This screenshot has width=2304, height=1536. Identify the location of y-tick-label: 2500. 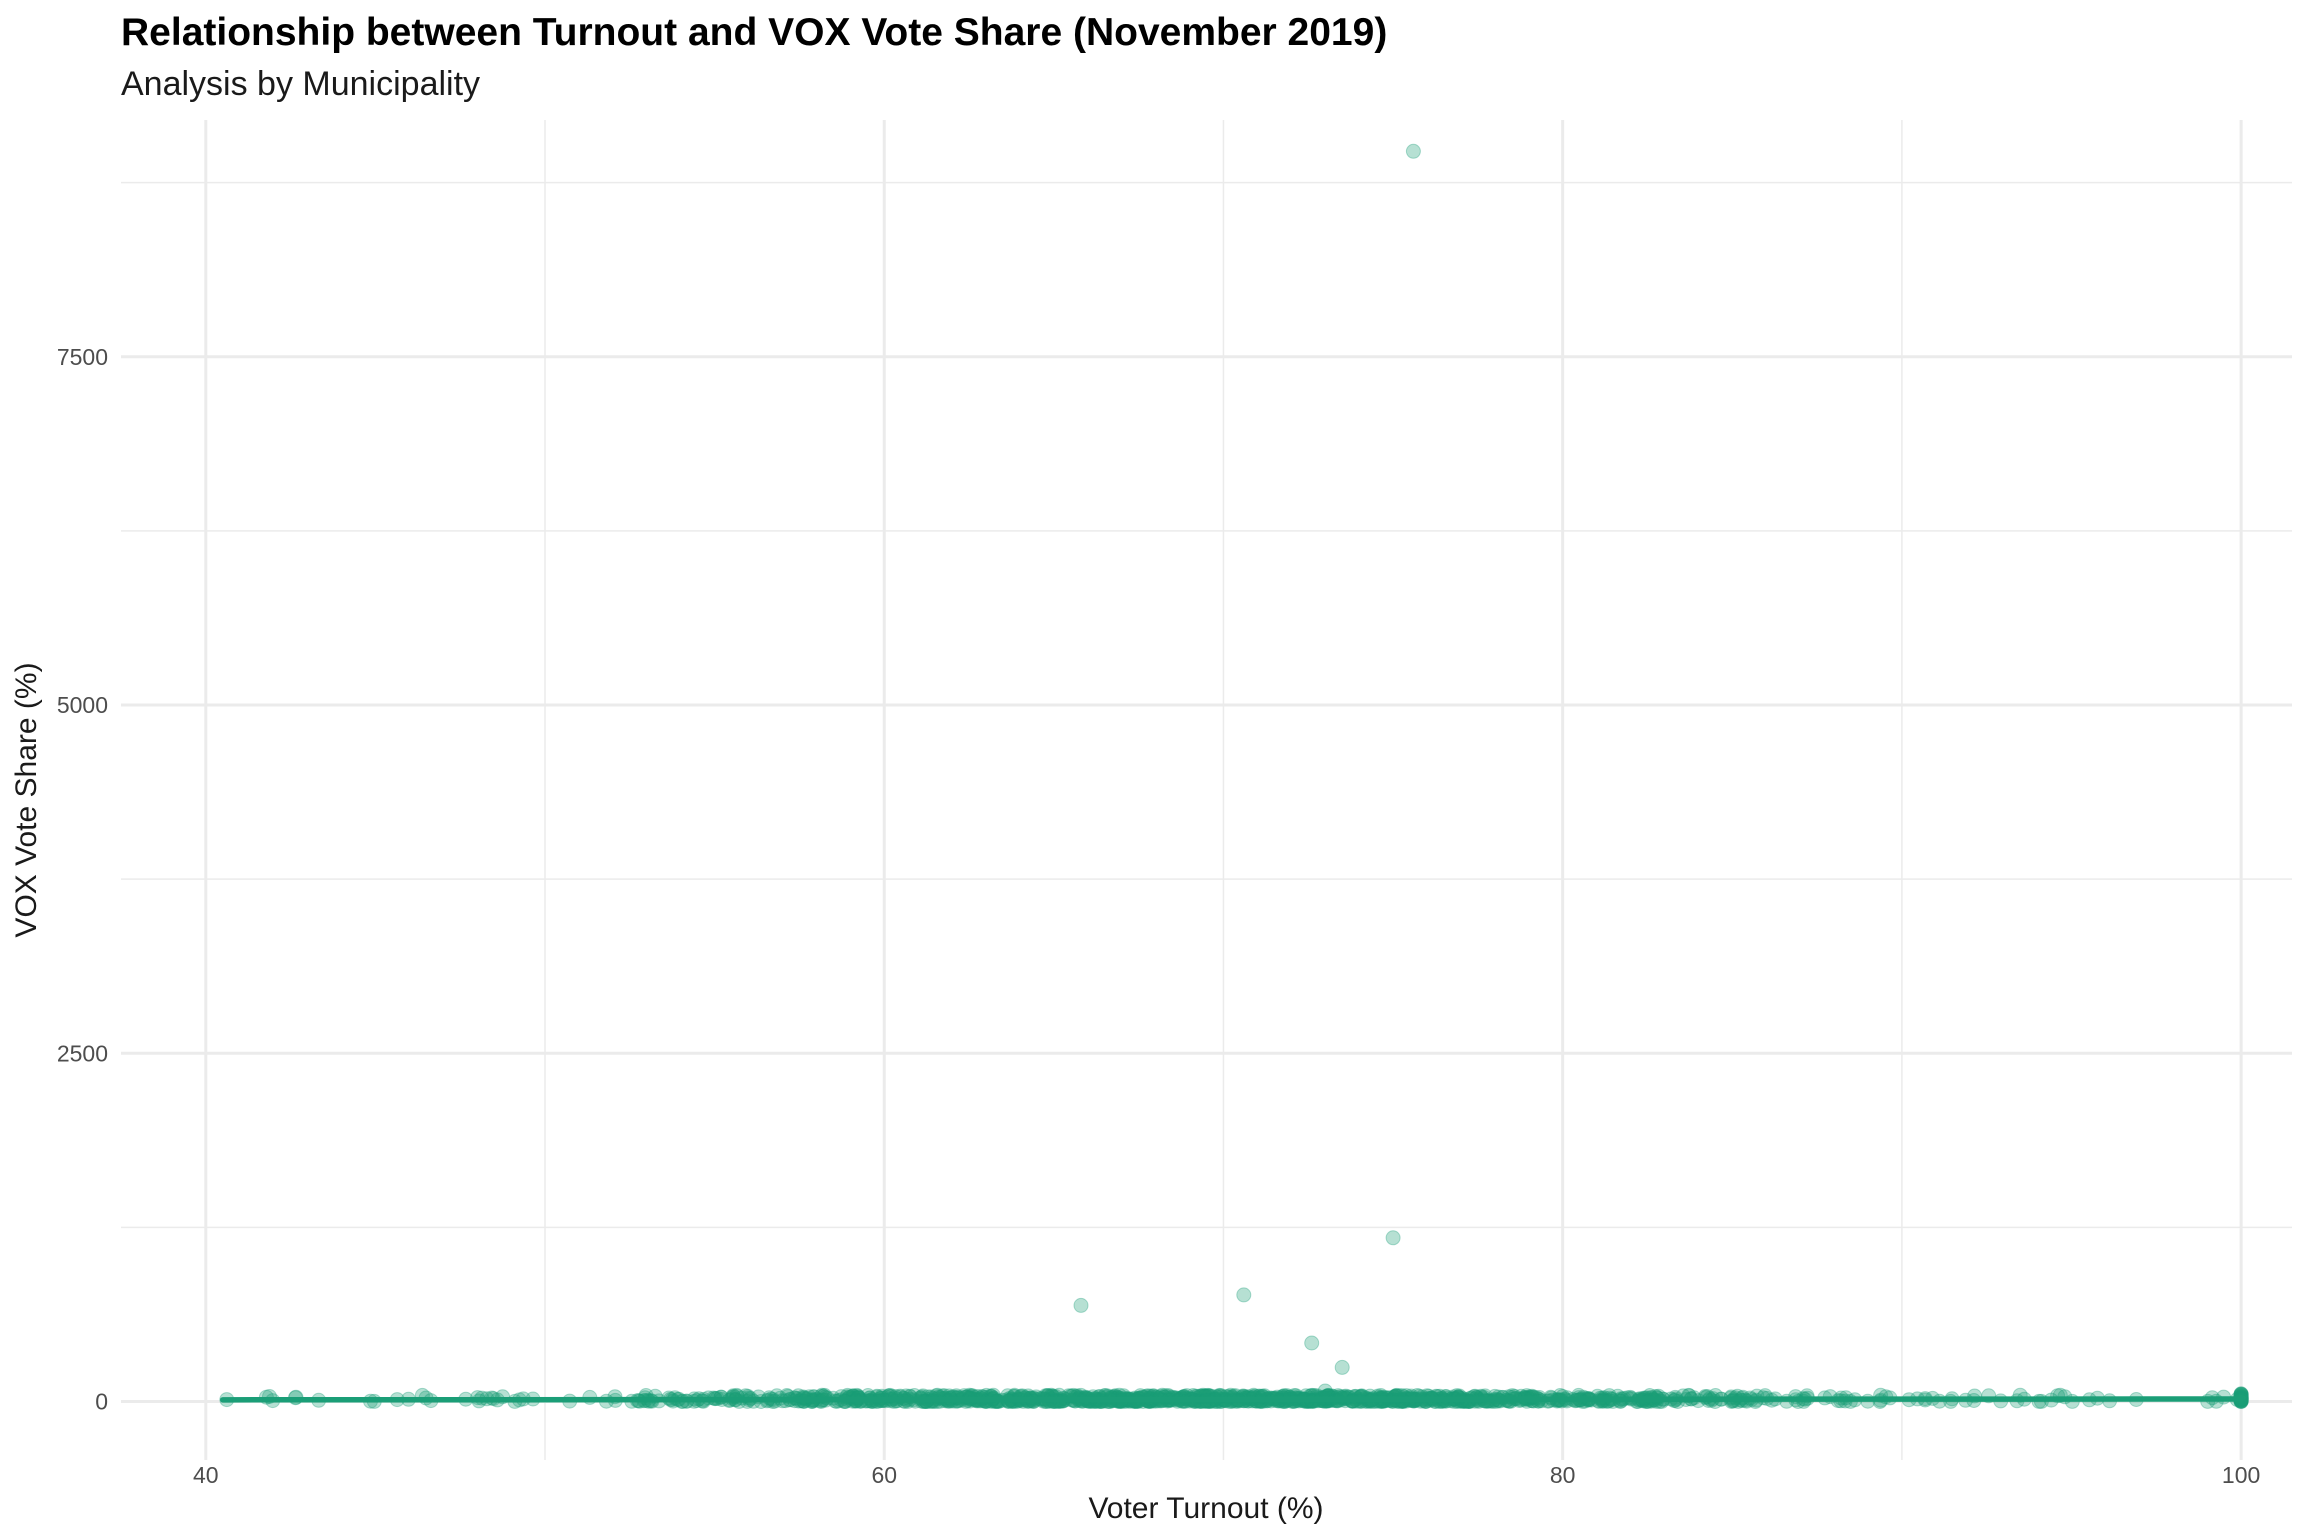
(82, 1053).